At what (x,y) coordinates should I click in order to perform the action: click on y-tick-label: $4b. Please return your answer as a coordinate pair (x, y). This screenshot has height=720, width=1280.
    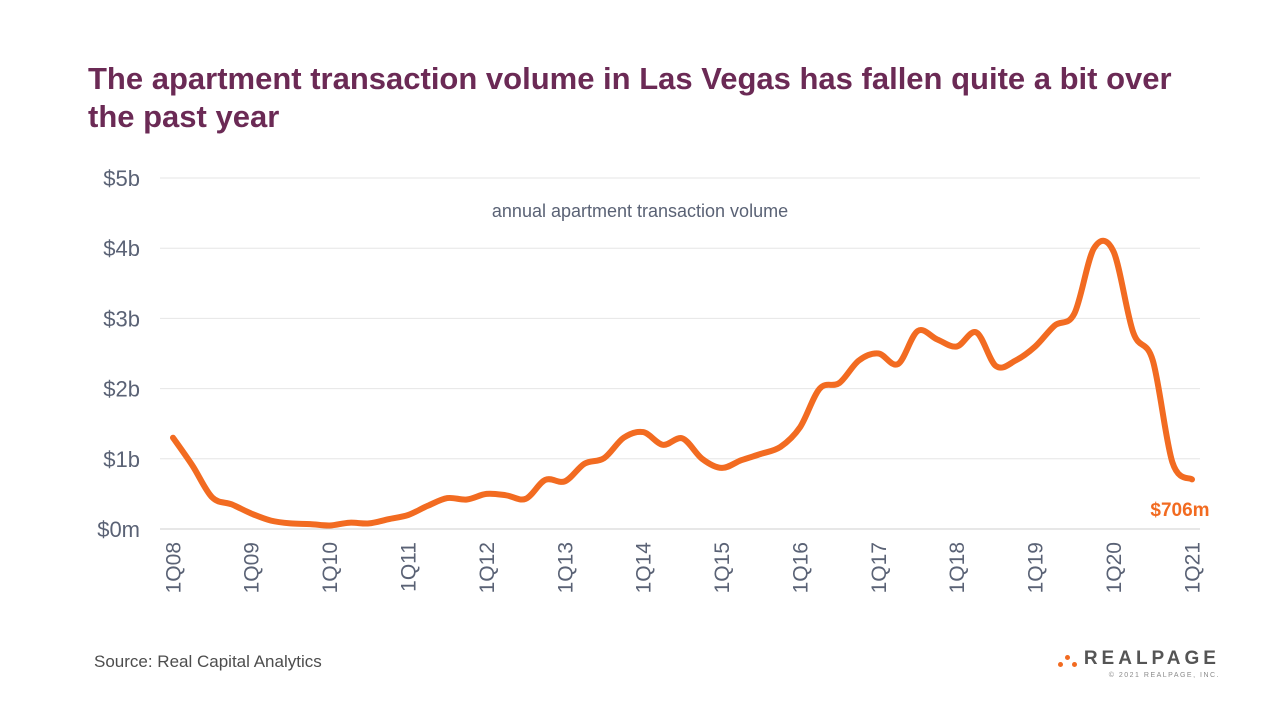
    Looking at the image, I should click on (121, 248).